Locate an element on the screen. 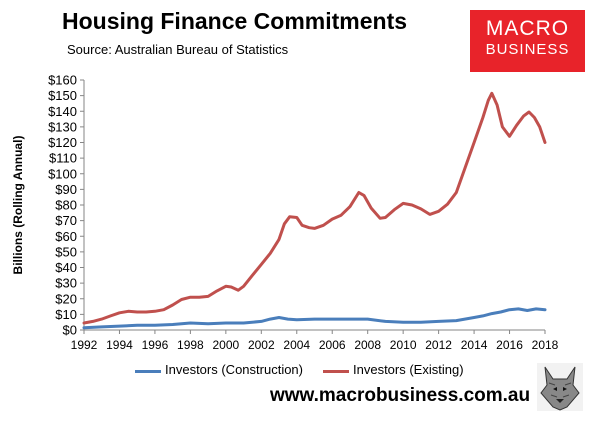 Image resolution: width=593 pixels, height=427 pixels. chart-title: Housing Finance Commitments is located at coordinates (235, 21).